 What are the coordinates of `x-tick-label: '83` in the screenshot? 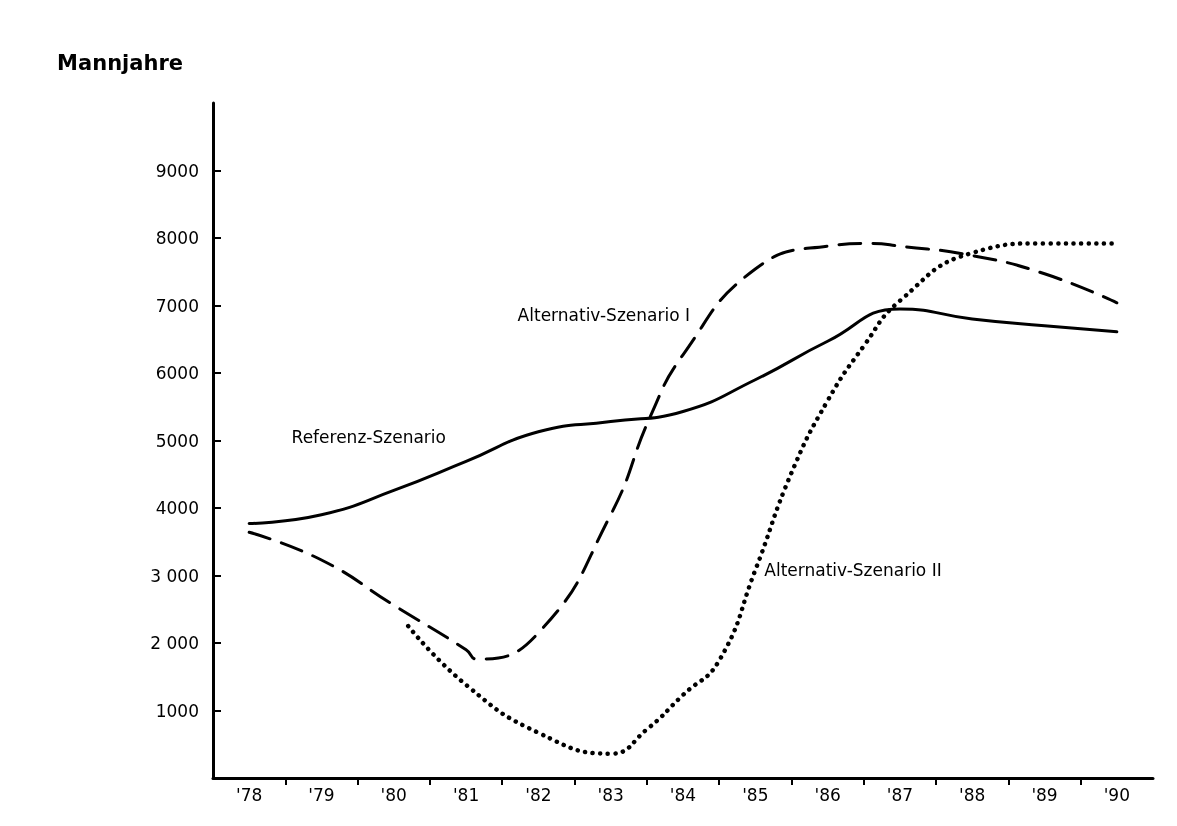 It's located at (610, 794).